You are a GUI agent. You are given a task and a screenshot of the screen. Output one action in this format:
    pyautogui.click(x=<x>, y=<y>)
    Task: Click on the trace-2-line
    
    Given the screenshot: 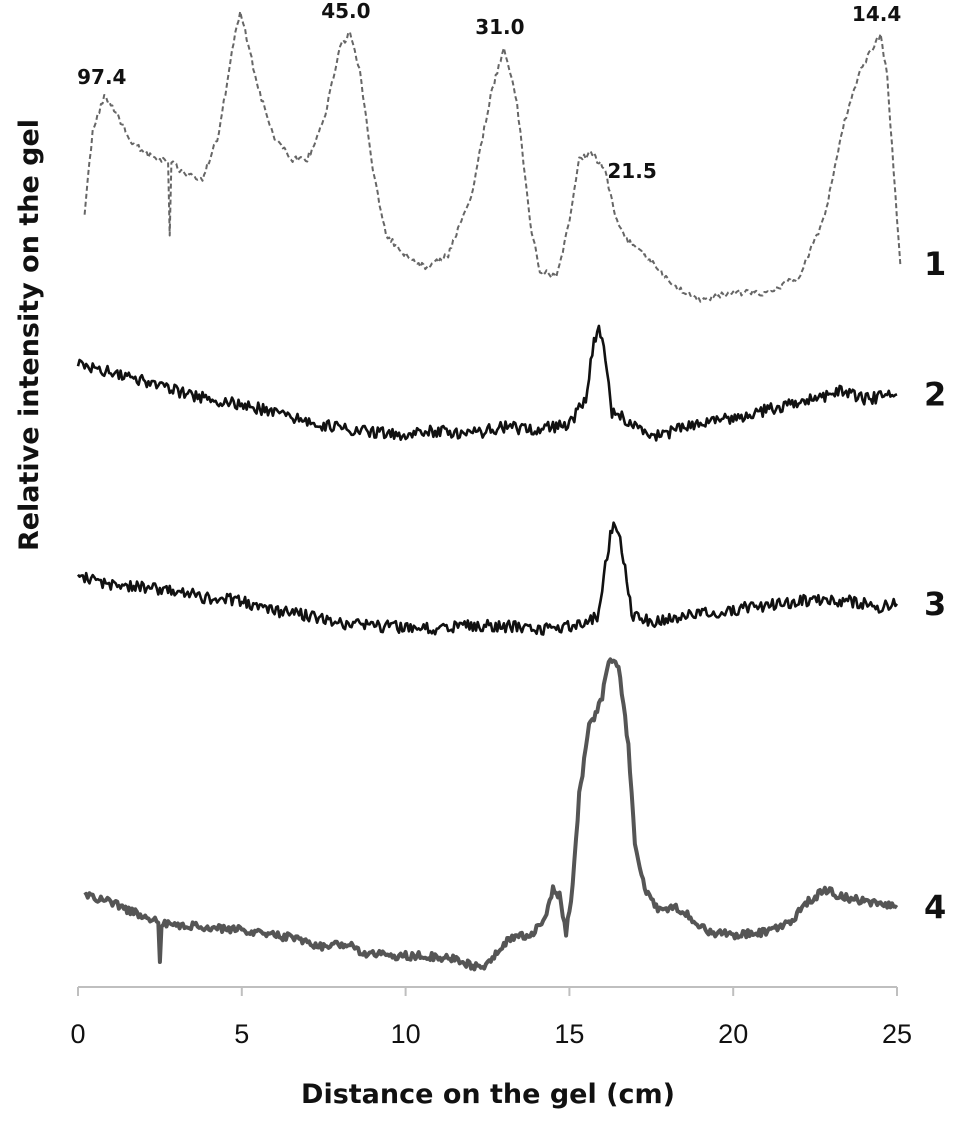 What is the action you would take?
    pyautogui.click(x=487, y=383)
    